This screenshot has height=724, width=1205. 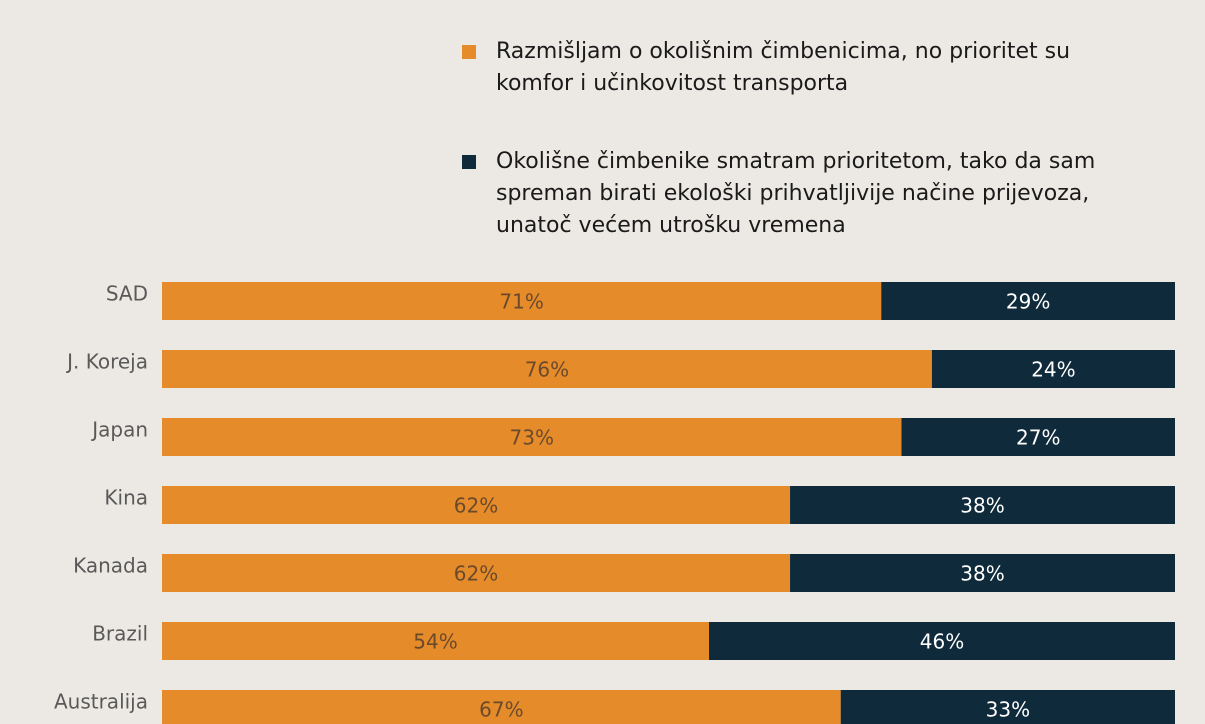 I want to click on value-label: 27%, so click(x=1038, y=438).